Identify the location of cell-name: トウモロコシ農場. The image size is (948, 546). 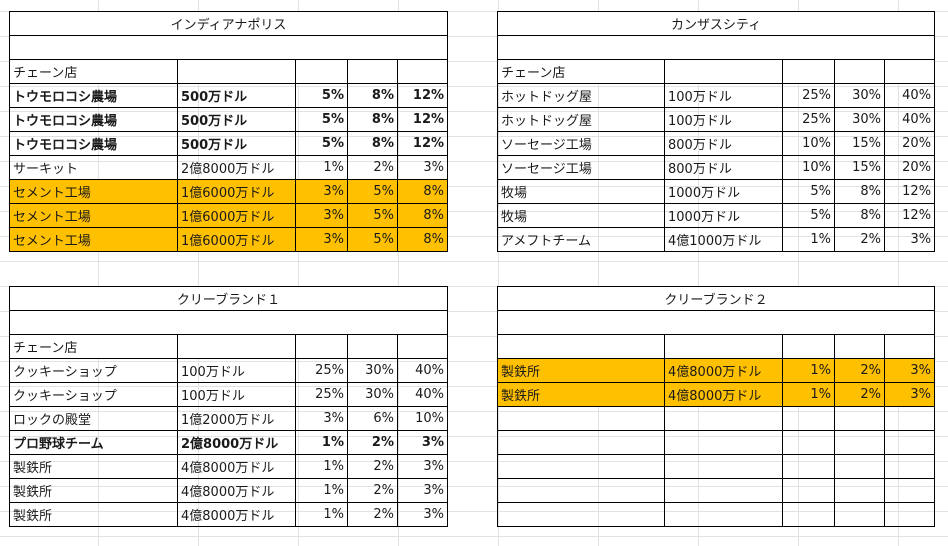
(93, 119).